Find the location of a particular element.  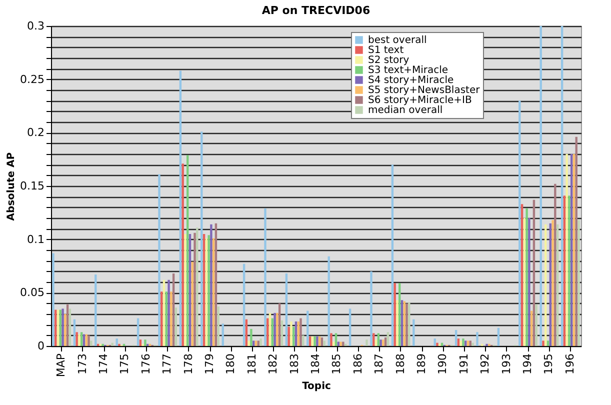

x-tick-label: 194 is located at coordinates (527, 364).